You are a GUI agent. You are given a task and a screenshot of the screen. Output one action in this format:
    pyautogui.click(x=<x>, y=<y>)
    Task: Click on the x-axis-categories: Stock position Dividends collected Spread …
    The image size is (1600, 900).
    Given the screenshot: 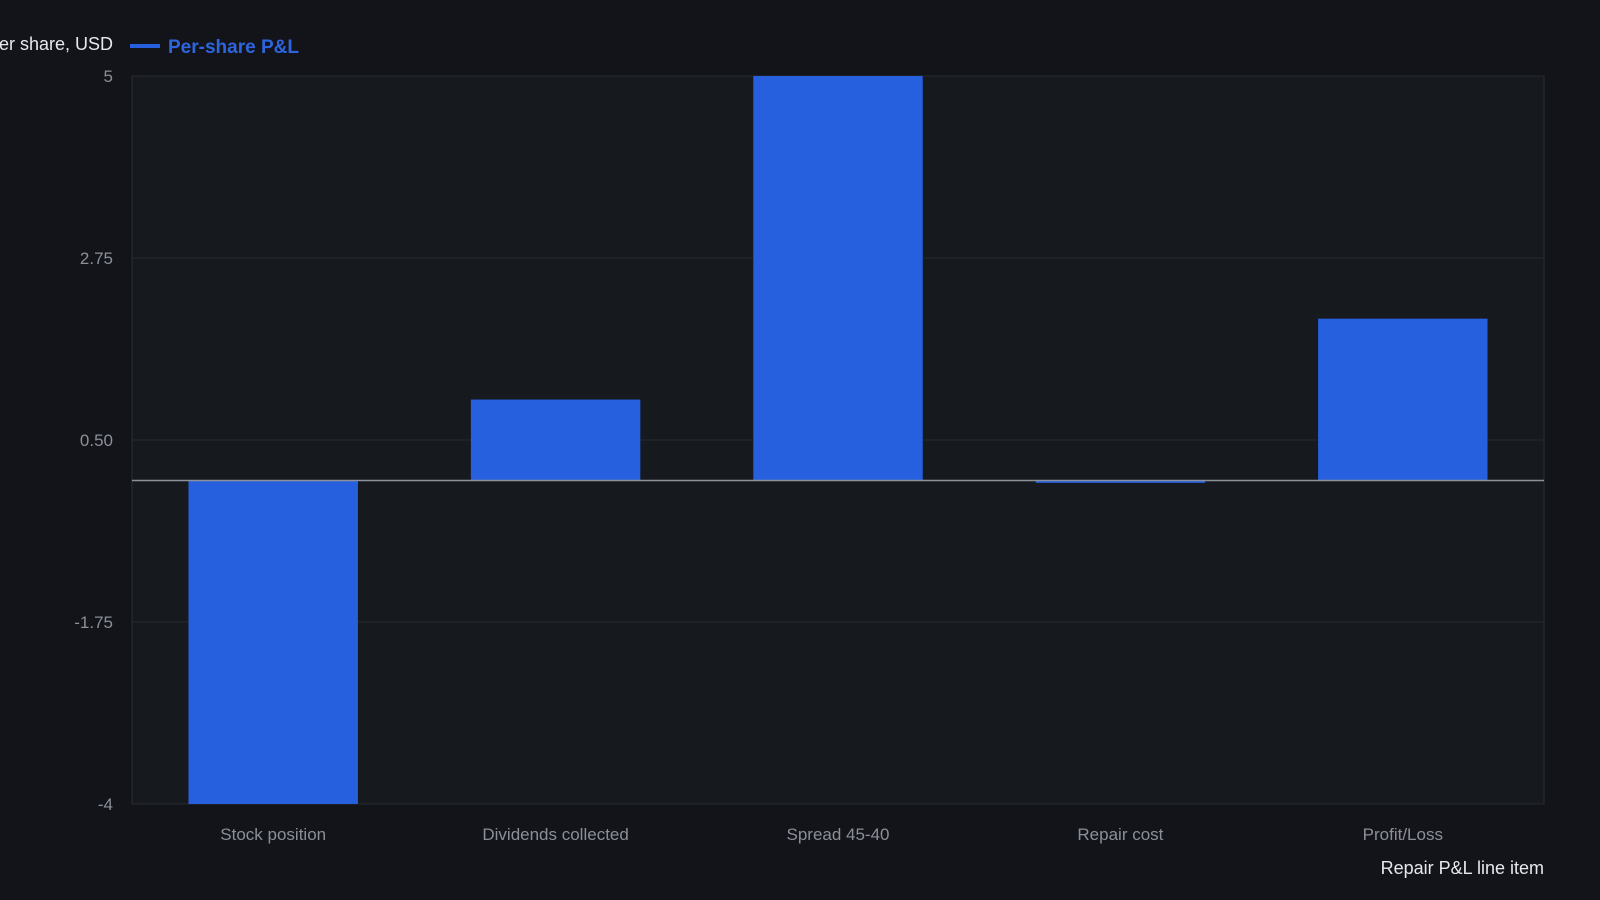 What is the action you would take?
    pyautogui.click(x=831, y=834)
    